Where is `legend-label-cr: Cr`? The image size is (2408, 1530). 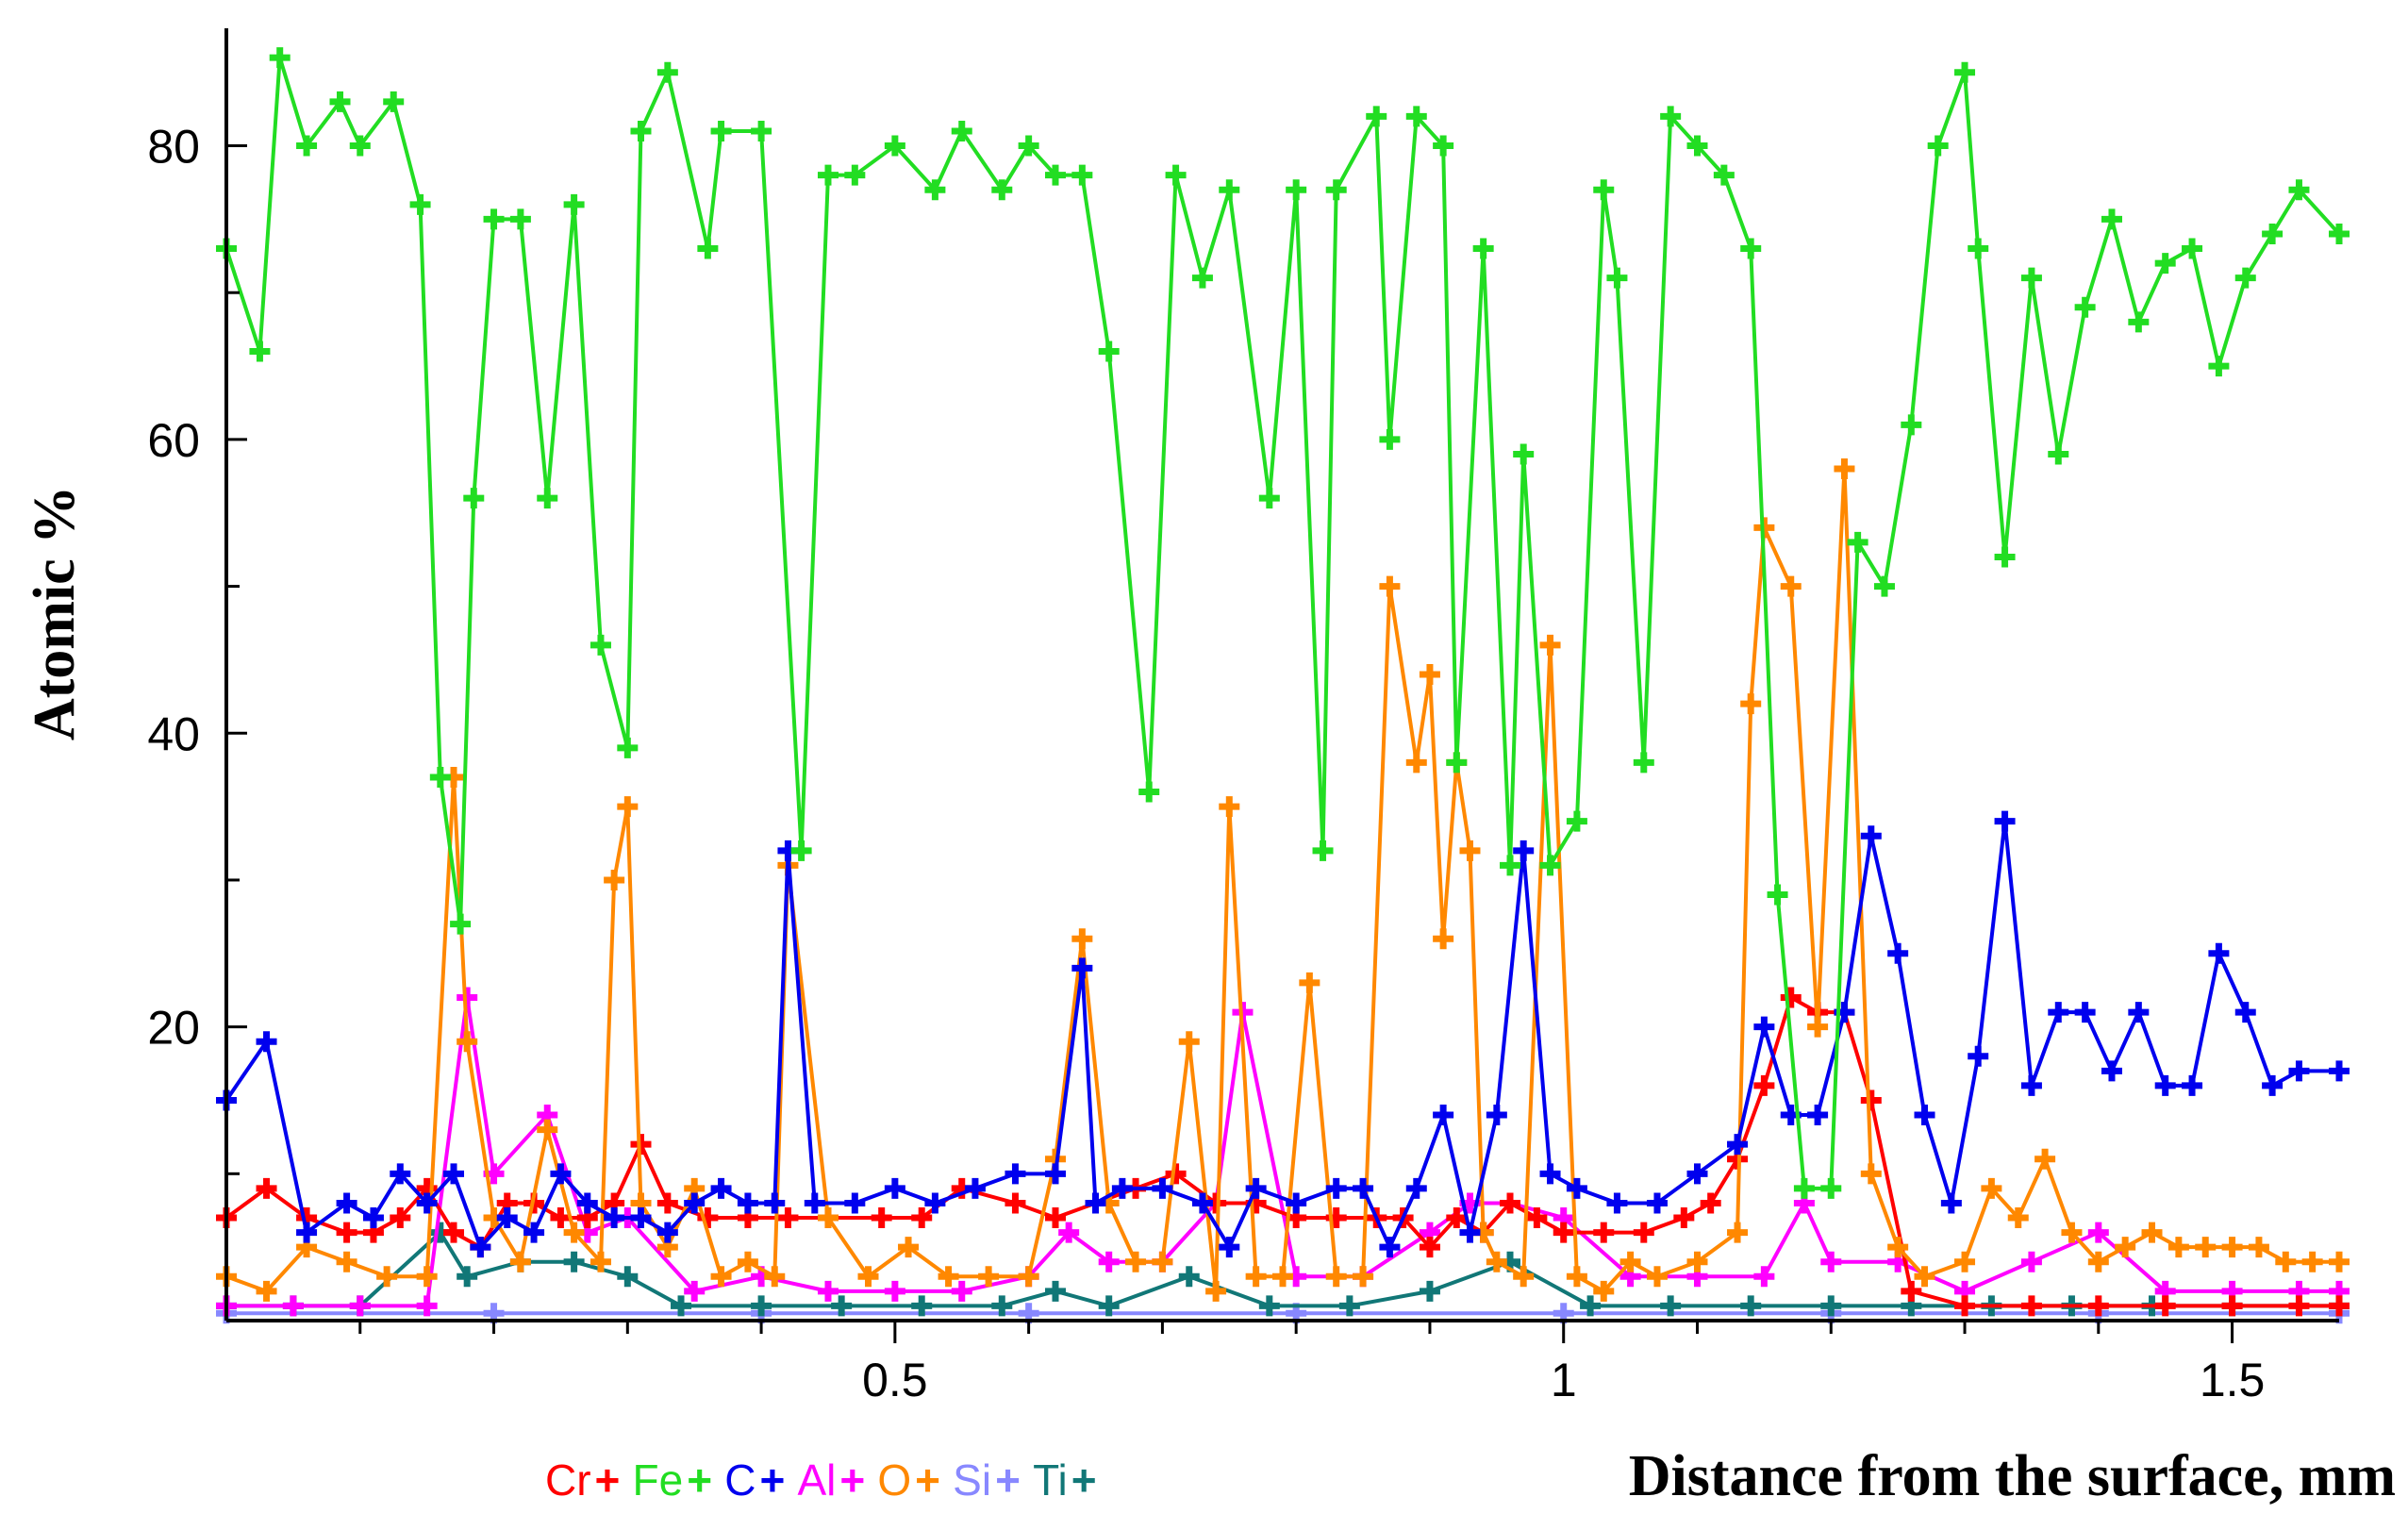
legend-label-cr: Cr is located at coordinates (568, 1480).